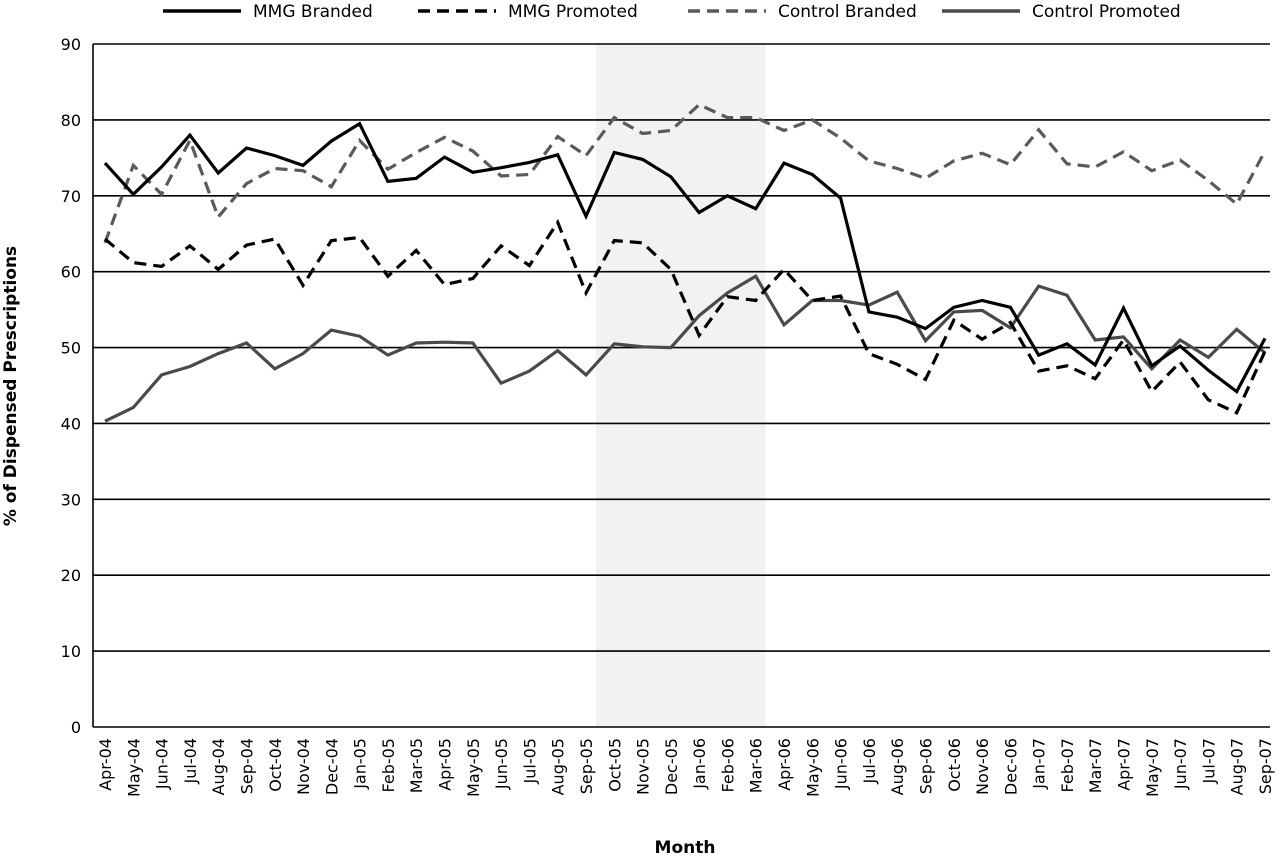  I want to click on x-tick-label: Jul-05, so click(529, 761).